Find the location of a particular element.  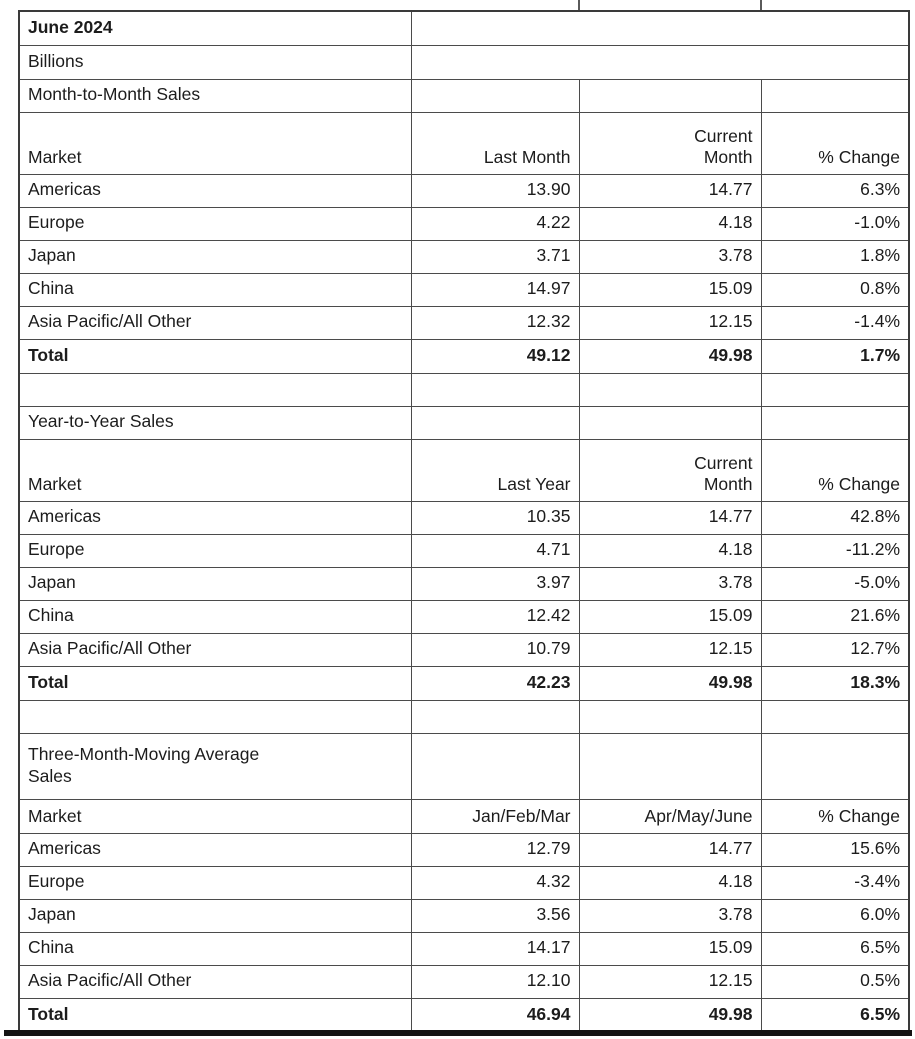

value-cell: 14.77 is located at coordinates (670, 517).